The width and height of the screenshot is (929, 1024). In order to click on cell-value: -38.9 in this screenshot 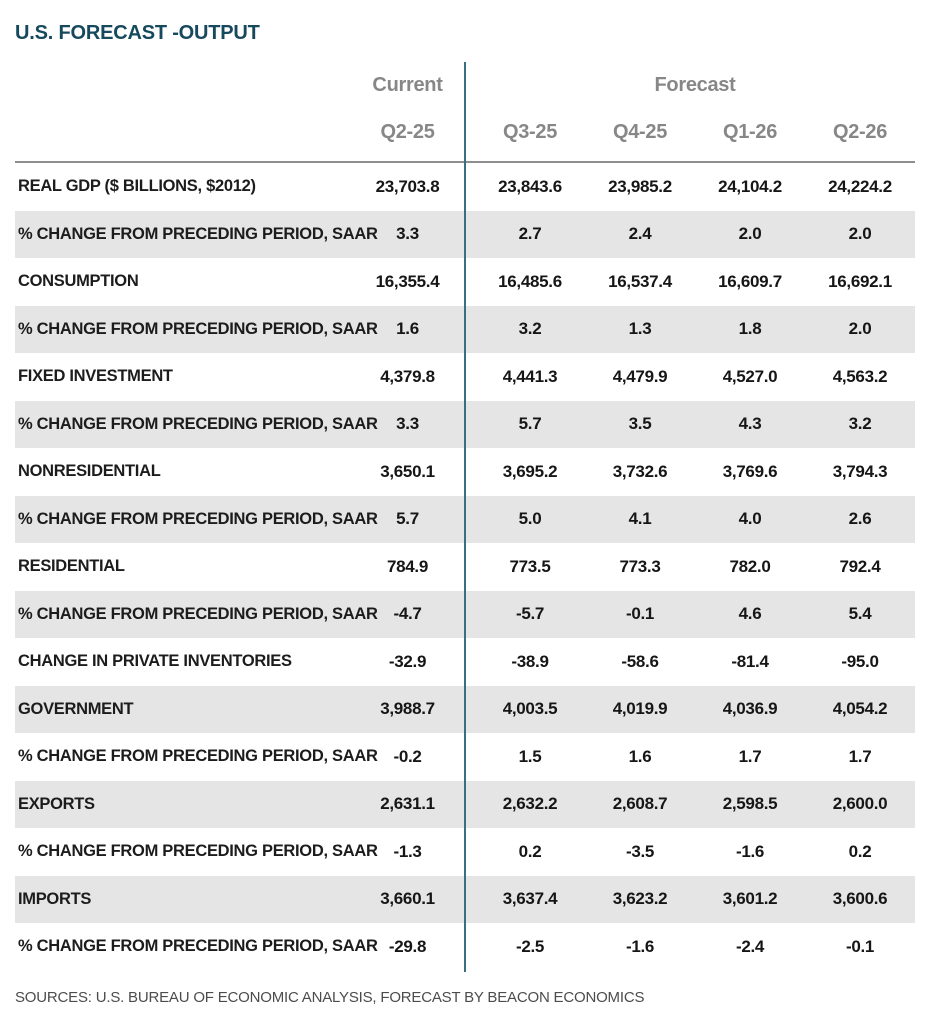, I will do `click(530, 661)`.